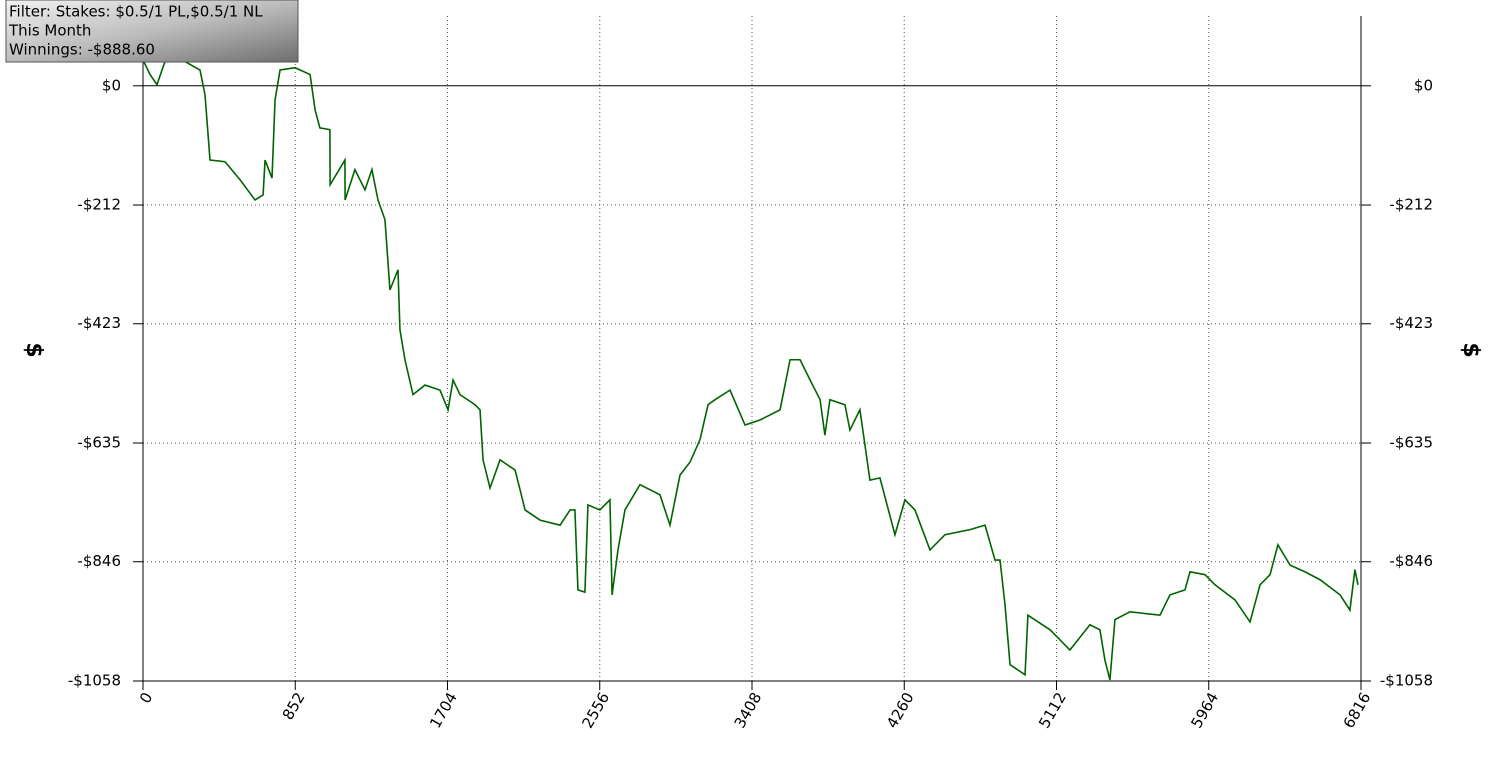  What do you see at coordinates (152, 31) in the screenshot?
I see `info-box` at bounding box center [152, 31].